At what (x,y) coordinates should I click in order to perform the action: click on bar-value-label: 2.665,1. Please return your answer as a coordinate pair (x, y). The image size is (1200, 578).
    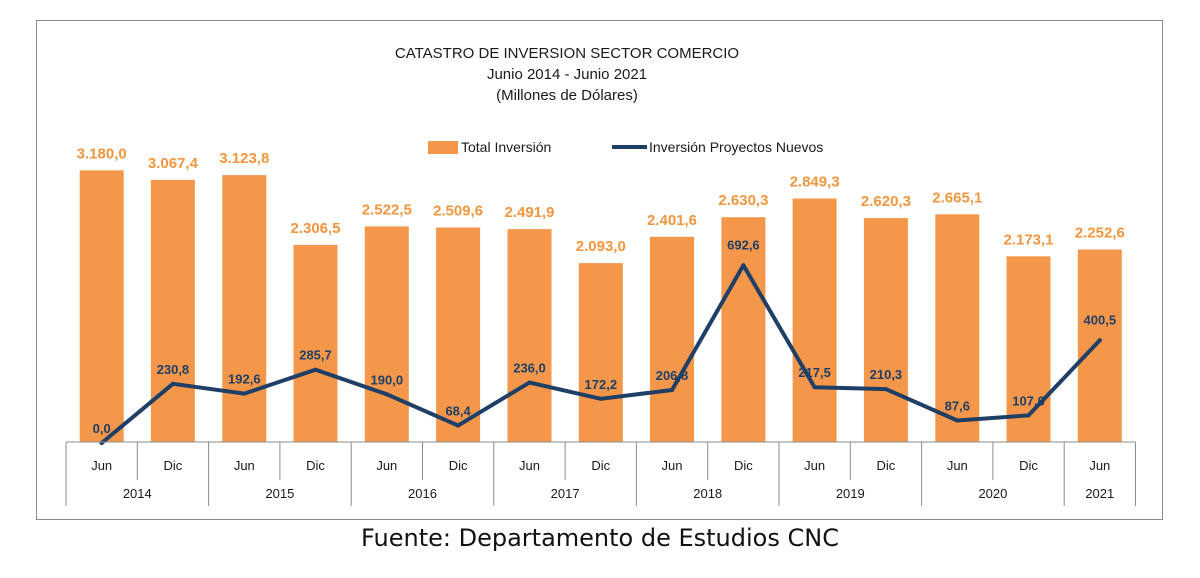
    Looking at the image, I should click on (957, 197).